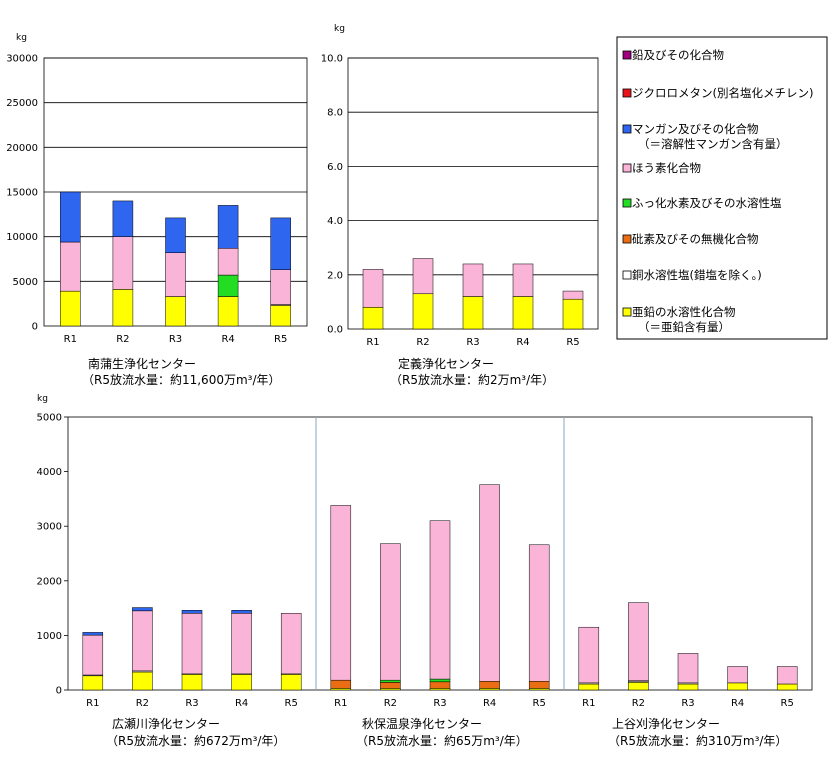 The image size is (830, 769). Describe the element at coordinates (195, 740) in the screenshot. I see `chart-subtitle: （R5放流水量：約672万m³/年）` at that location.